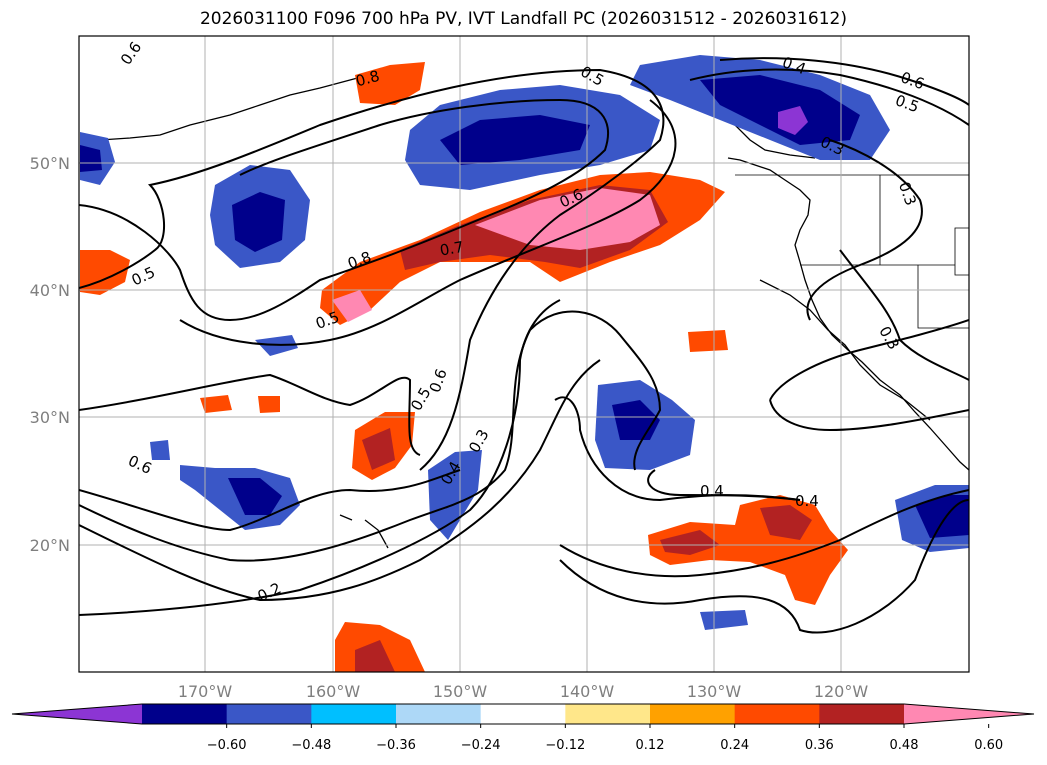  Describe the element at coordinates (390, 83) in the screenshot. I see `shade-orange-nw` at that location.